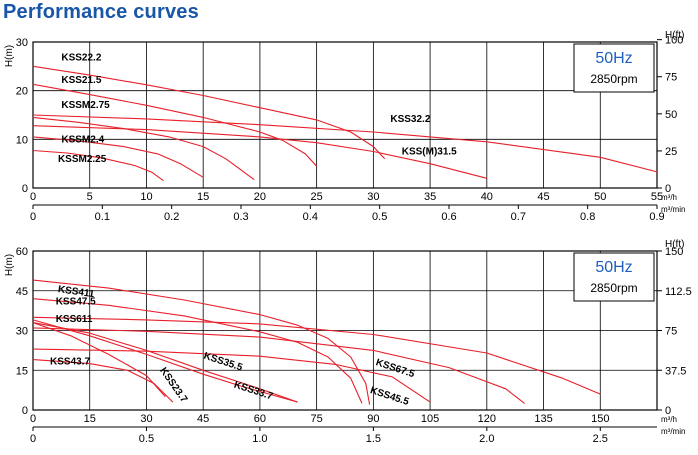  I want to click on chart2-series-curve-KSS611, so click(316, 355).